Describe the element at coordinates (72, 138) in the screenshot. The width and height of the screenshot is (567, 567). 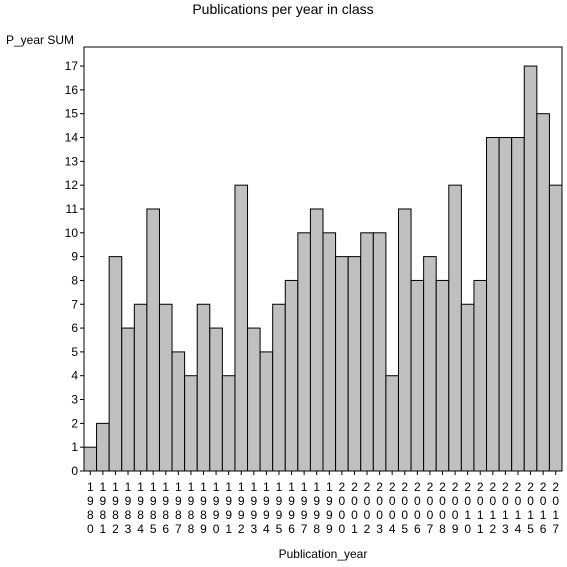
I see `y-tick-label: 14` at that location.